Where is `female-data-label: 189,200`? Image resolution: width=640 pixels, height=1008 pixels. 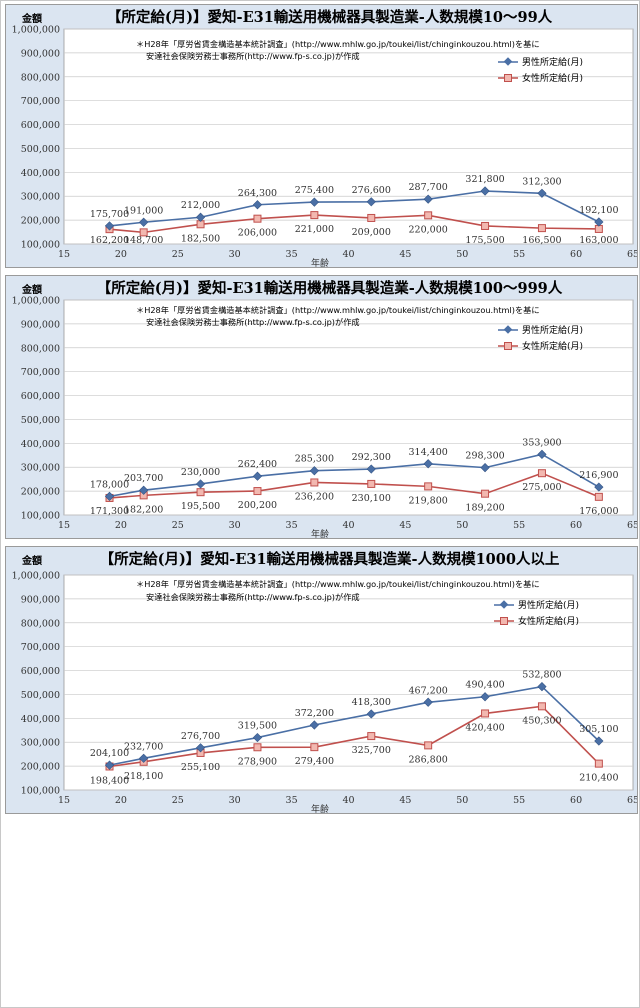 female-data-label: 189,200 is located at coordinates (484, 508).